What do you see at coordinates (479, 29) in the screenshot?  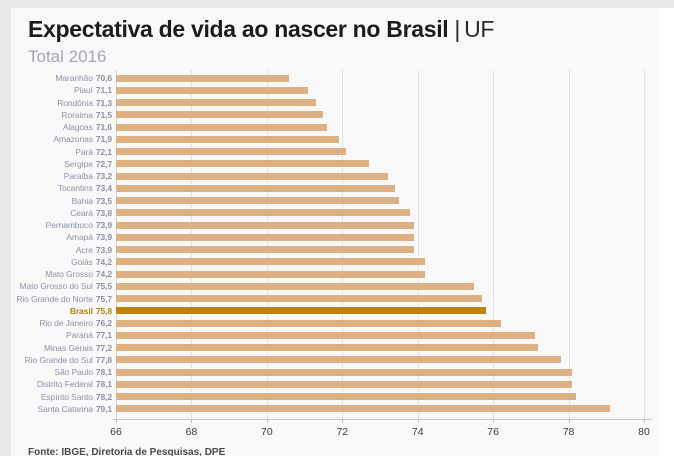 I see `chart-title-suffix: UF` at bounding box center [479, 29].